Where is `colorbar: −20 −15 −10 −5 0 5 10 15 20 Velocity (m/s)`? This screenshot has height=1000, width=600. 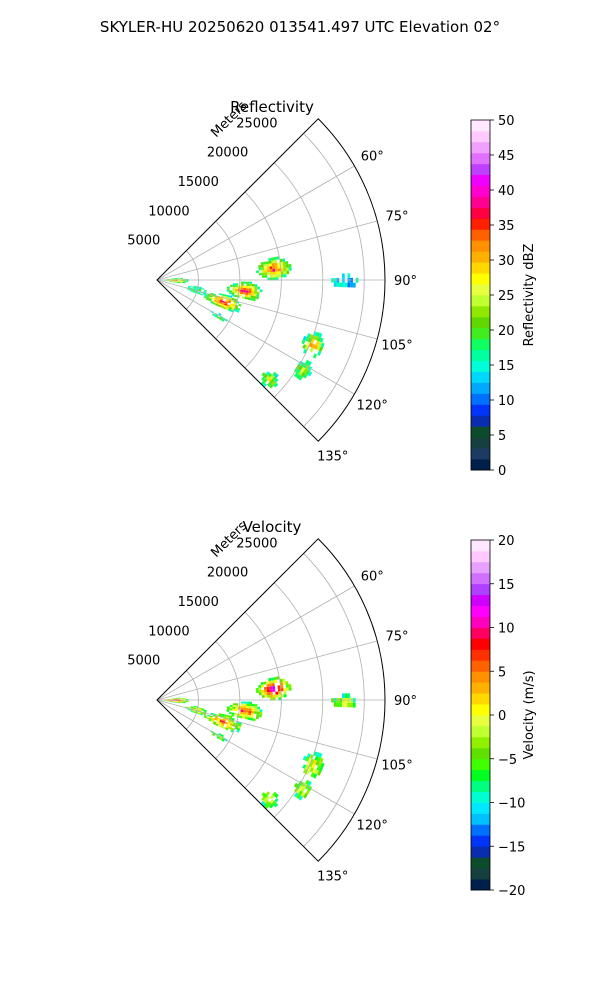 colorbar: −20 −15 −10 −5 0 5 10 15 20 Velocity (m/s) is located at coordinates (503, 716).